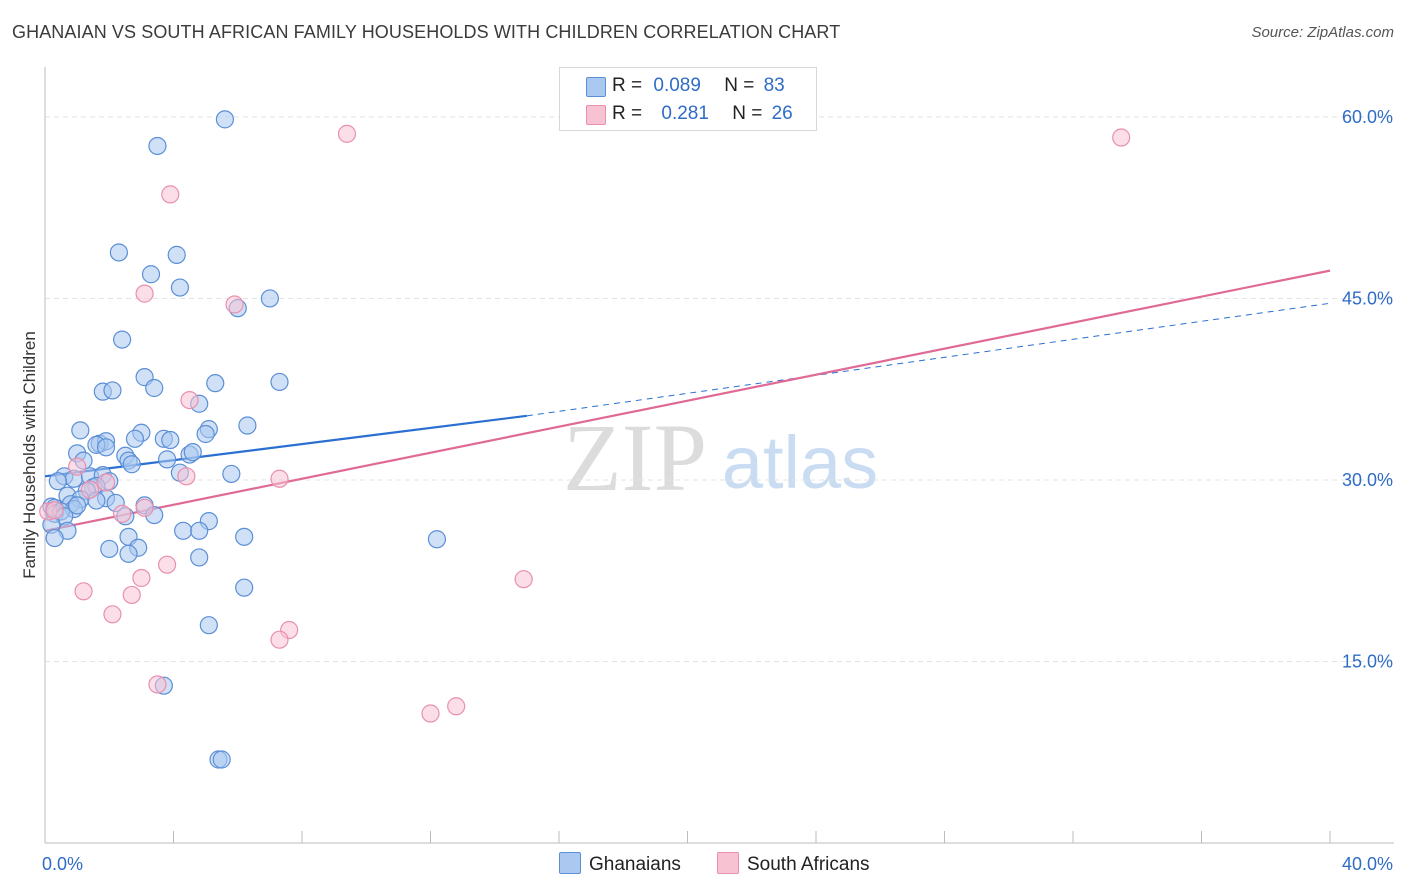 The width and height of the screenshot is (1406, 892). What do you see at coordinates (1367, 661) in the screenshot?
I see `y-tick-label: 15.0%` at bounding box center [1367, 661].